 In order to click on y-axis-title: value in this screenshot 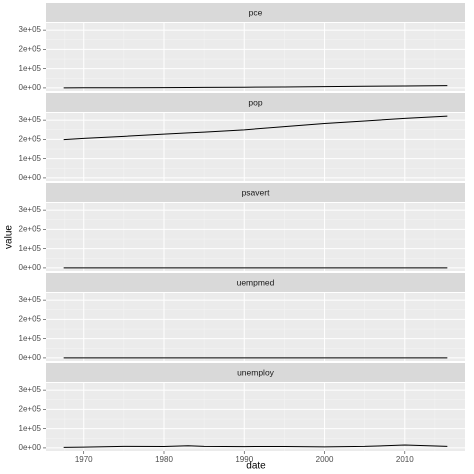, I will do `click(9, 237)`.